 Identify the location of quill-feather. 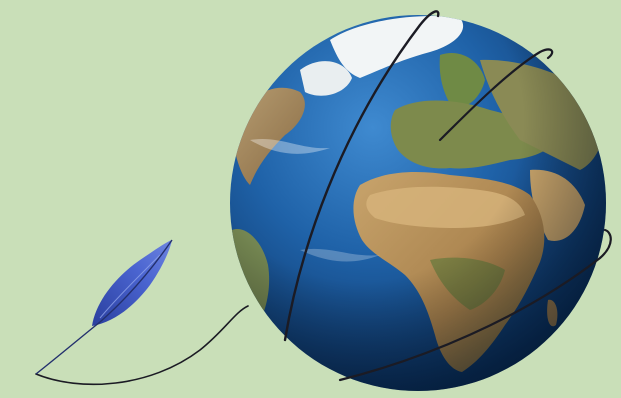
(104, 307).